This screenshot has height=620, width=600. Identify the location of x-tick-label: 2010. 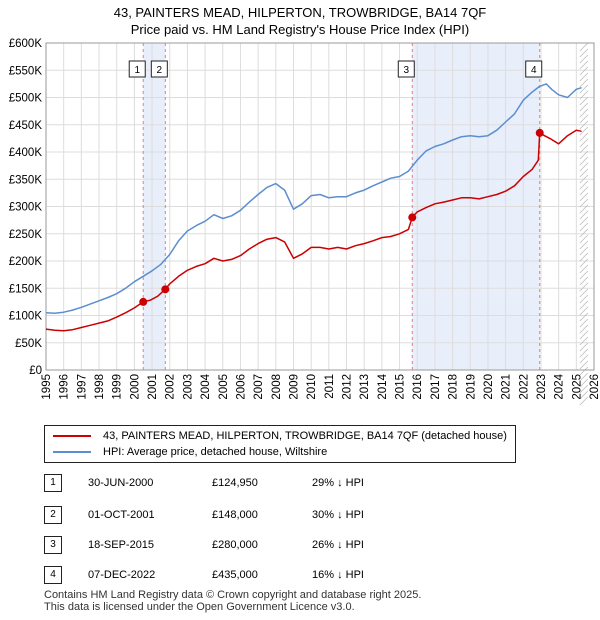
(312, 387).